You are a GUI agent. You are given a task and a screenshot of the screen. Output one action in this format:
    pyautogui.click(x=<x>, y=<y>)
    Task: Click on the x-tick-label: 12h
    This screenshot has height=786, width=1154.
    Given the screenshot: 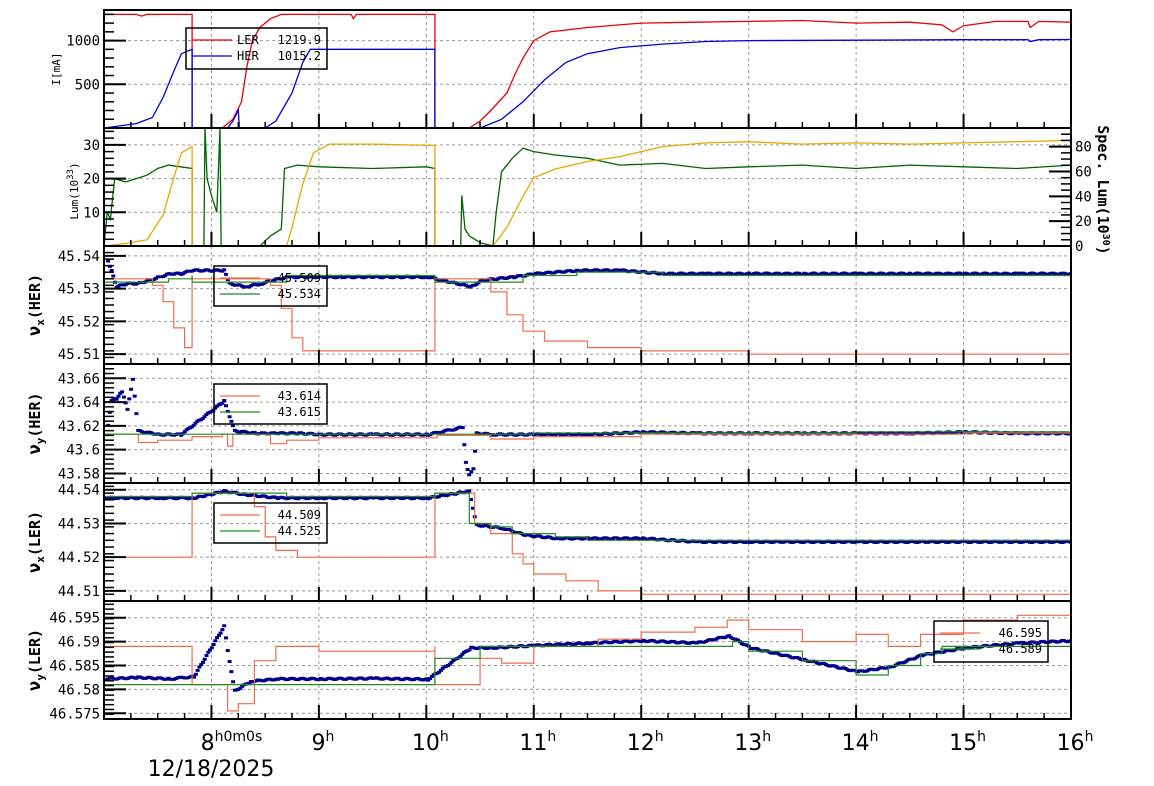 What is the action you would take?
    pyautogui.click(x=645, y=742)
    